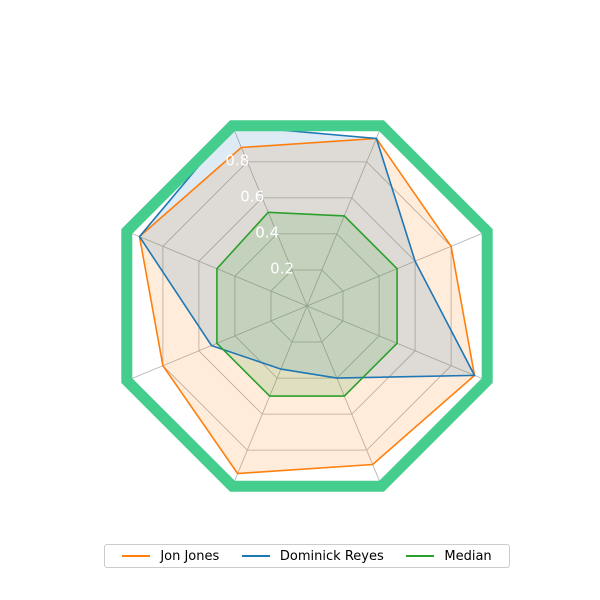 Image resolution: width=600 pixels, height=600 pixels. I want to click on radial-tick-label-3: 0.6, so click(252, 196).